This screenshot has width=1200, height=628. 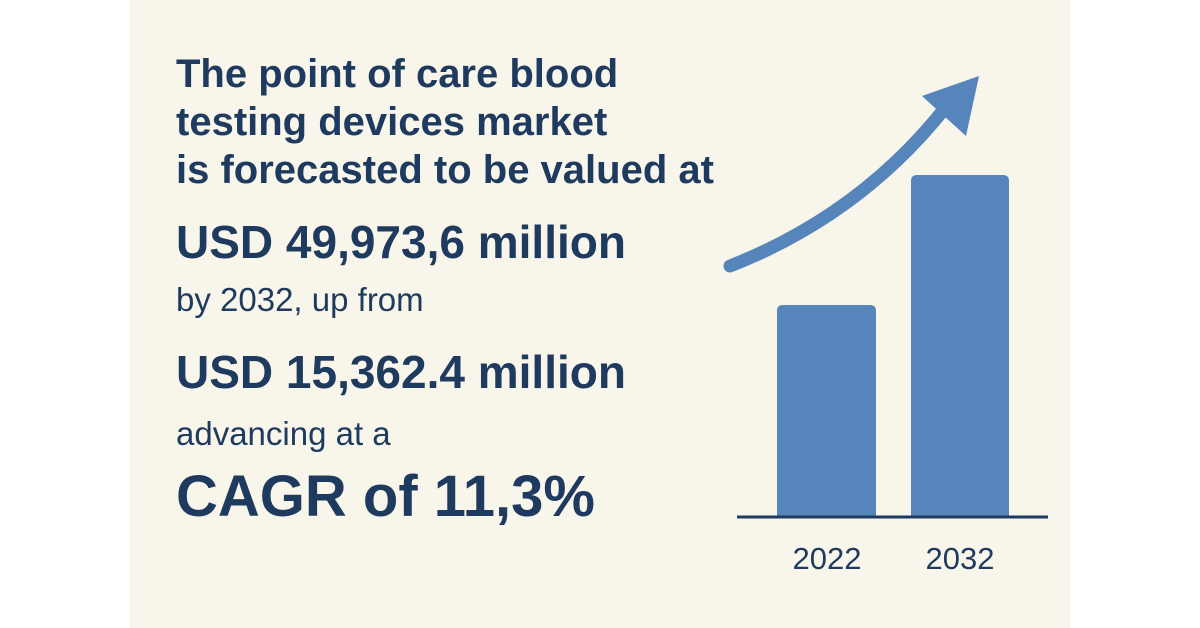 What do you see at coordinates (960, 558) in the screenshot?
I see `year-label: 2032` at bounding box center [960, 558].